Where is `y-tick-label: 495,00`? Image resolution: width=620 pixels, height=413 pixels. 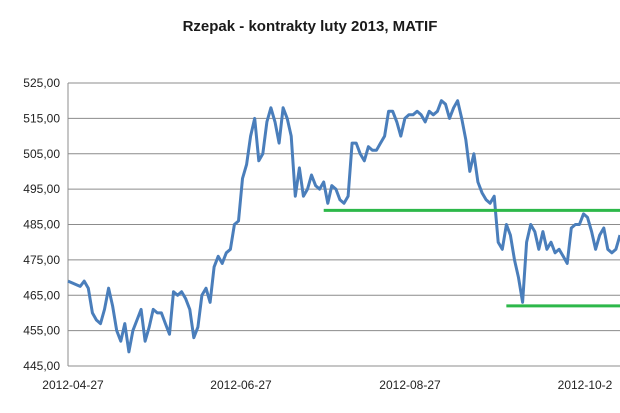
y-tick-label: 495,00 is located at coordinates (41, 189).